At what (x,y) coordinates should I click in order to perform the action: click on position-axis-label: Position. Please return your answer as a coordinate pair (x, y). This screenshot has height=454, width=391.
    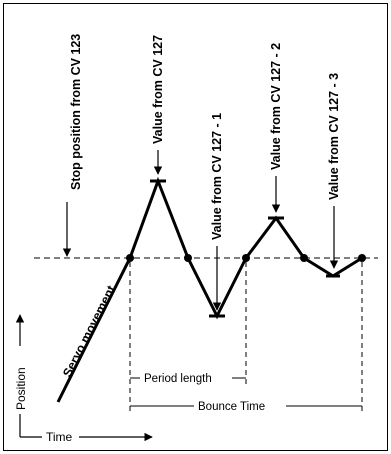
    Looking at the image, I should click on (21, 388).